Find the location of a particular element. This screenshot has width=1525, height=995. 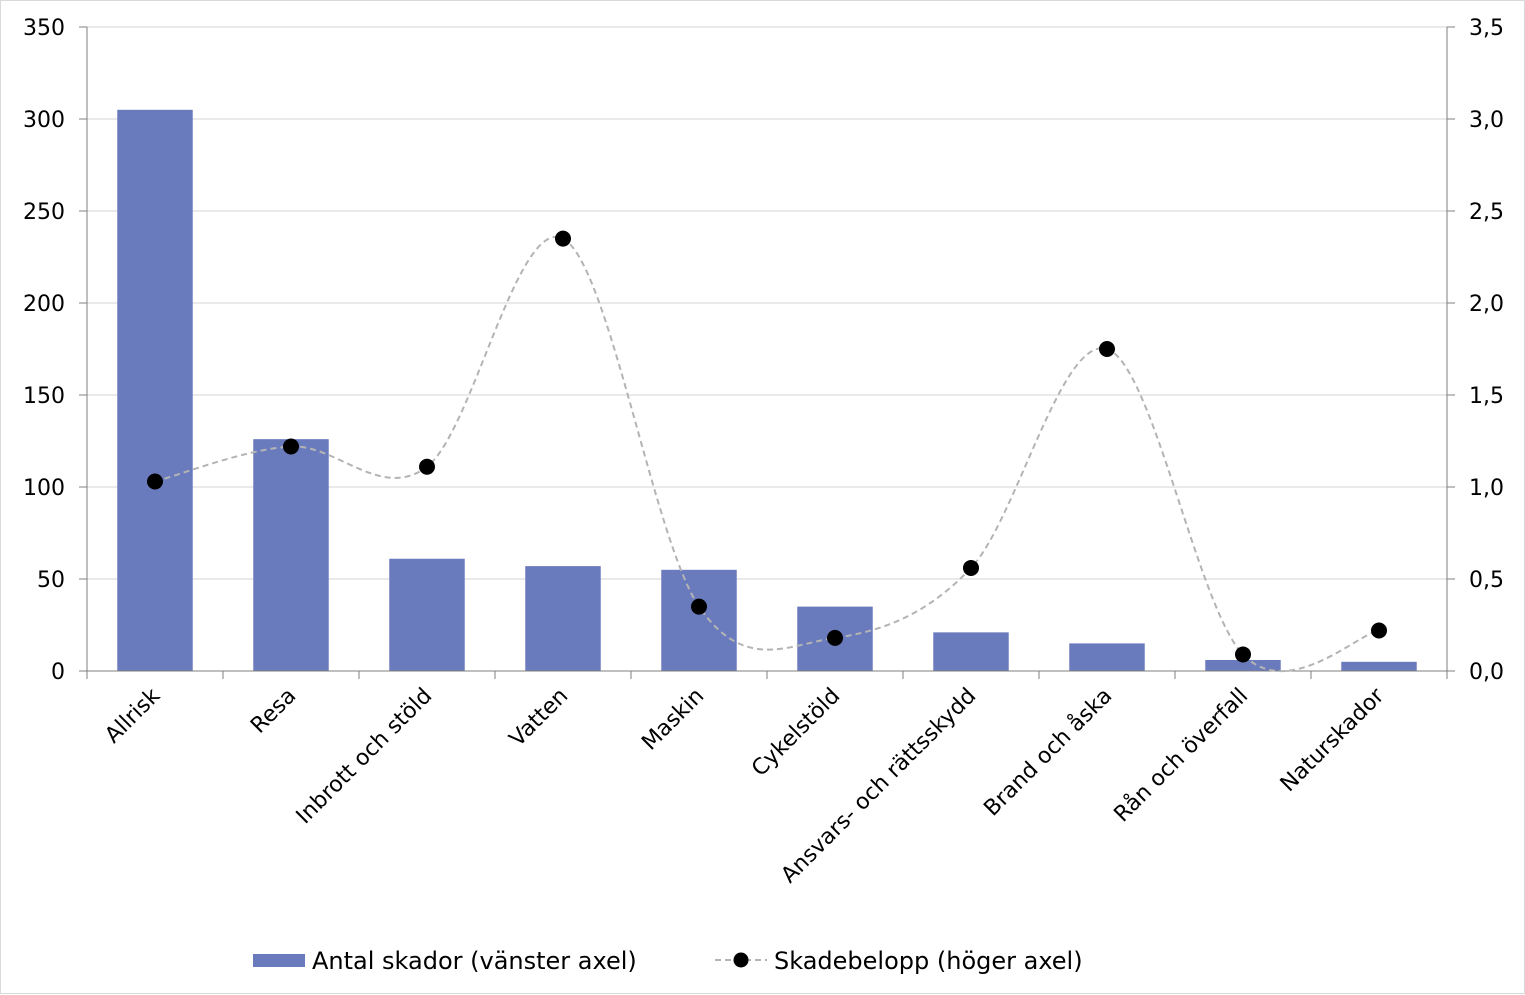

x-category-label: Allrisk is located at coordinates (132, 715).